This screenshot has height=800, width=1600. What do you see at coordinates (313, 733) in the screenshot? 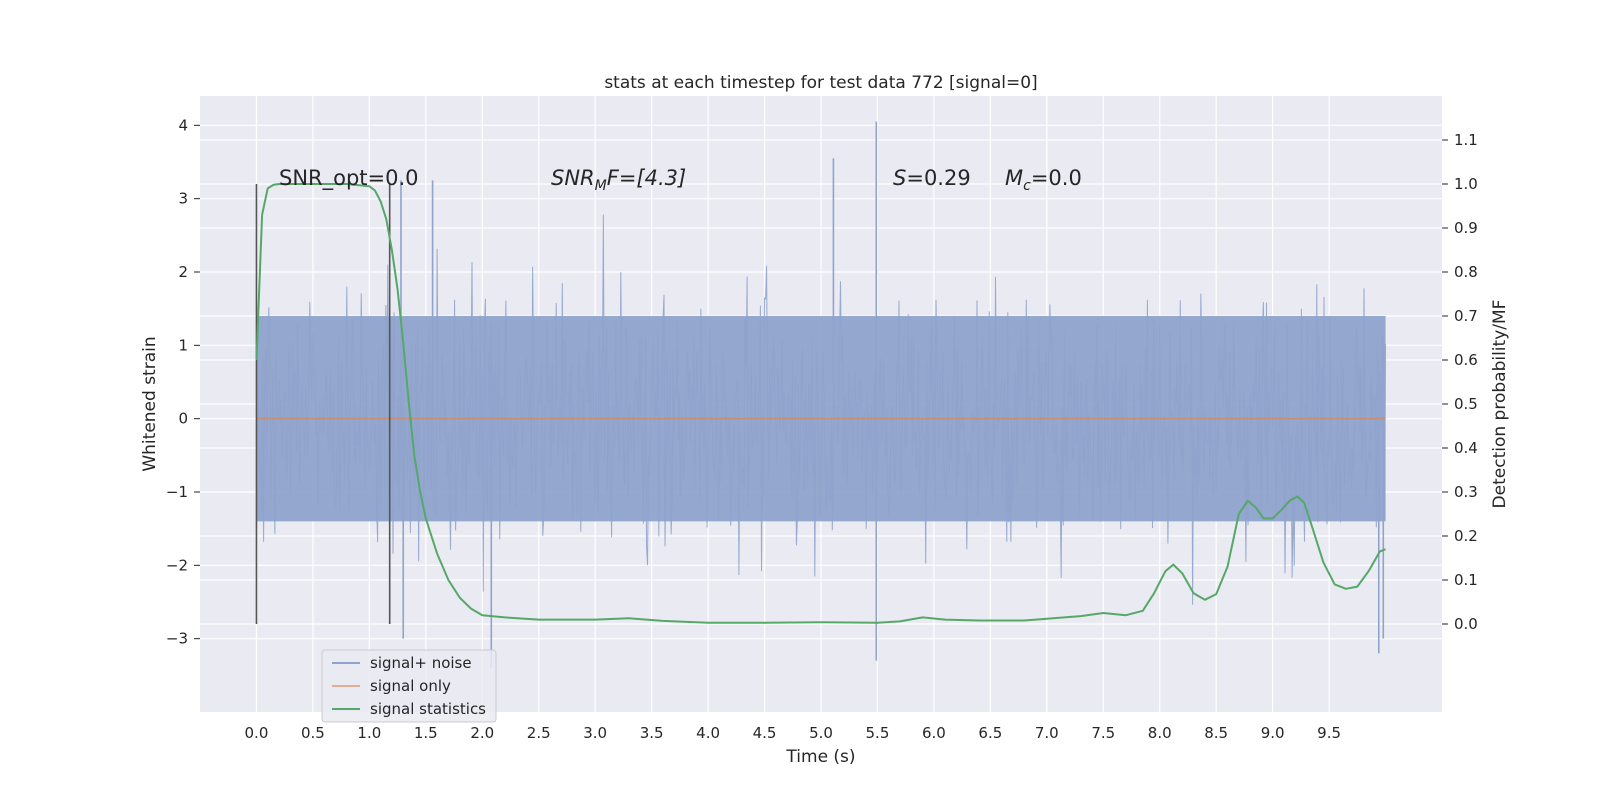
I see `x-tick-label-1: 0.5` at bounding box center [313, 733].